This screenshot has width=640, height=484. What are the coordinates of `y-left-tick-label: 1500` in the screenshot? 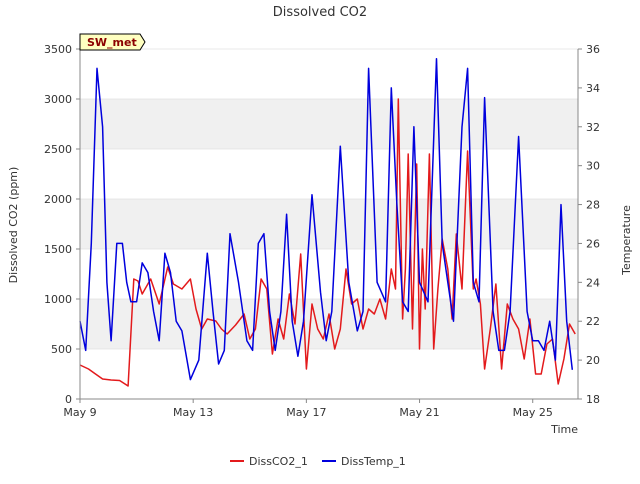 It's located at (58, 249).